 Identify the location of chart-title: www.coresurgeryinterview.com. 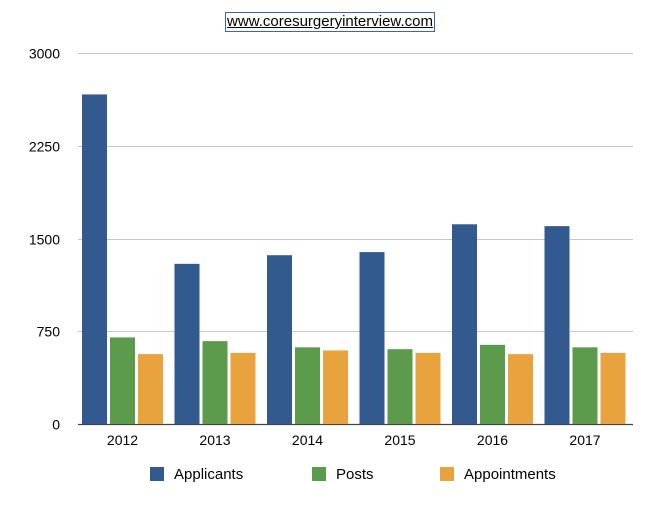
(330, 22).